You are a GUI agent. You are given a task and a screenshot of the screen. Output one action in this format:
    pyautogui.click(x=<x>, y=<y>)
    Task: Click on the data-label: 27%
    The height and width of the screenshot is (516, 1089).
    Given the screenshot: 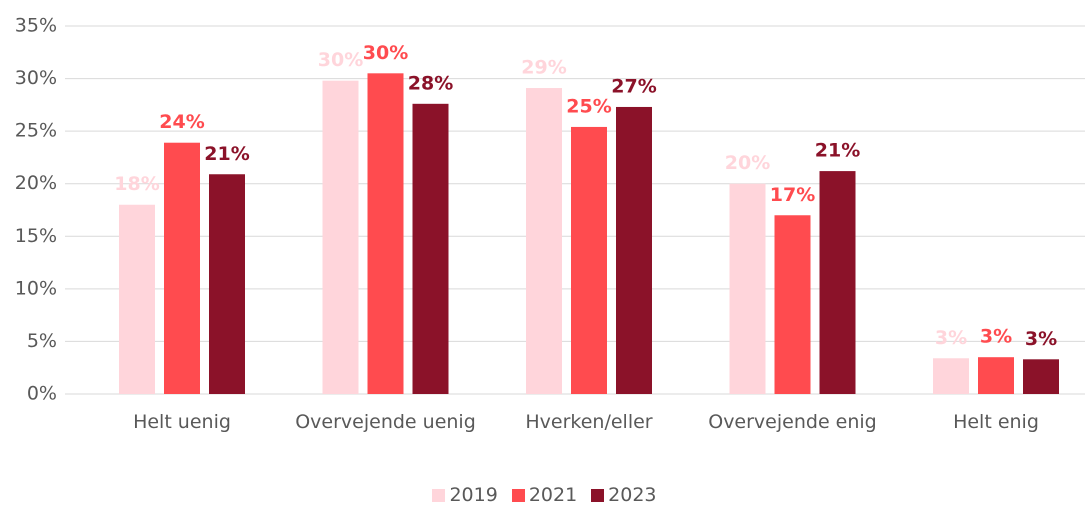 What is the action you would take?
    pyautogui.click(x=633, y=86)
    